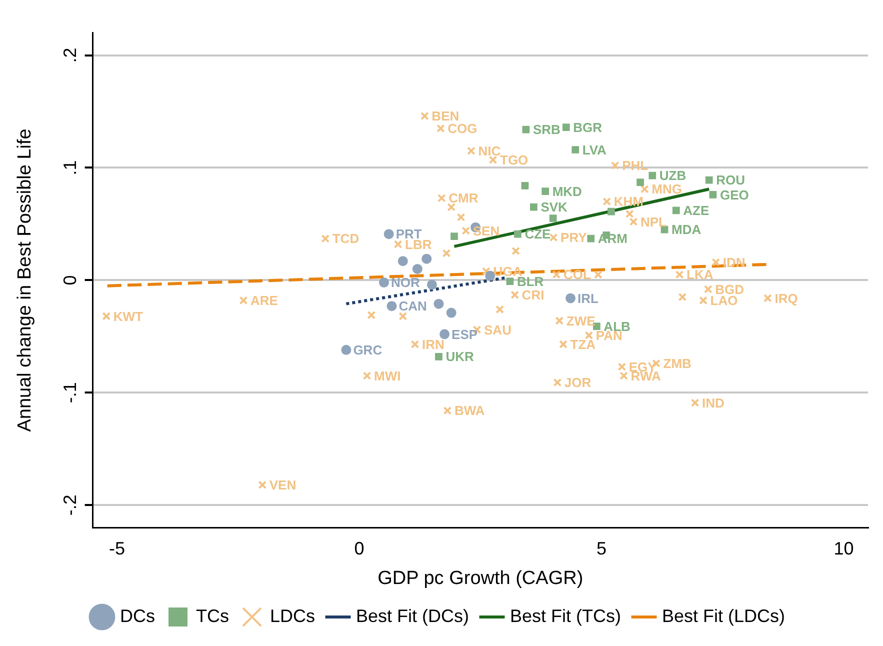  Describe the element at coordinates (465, 334) in the screenshot. I see `annotation: ESP` at that location.